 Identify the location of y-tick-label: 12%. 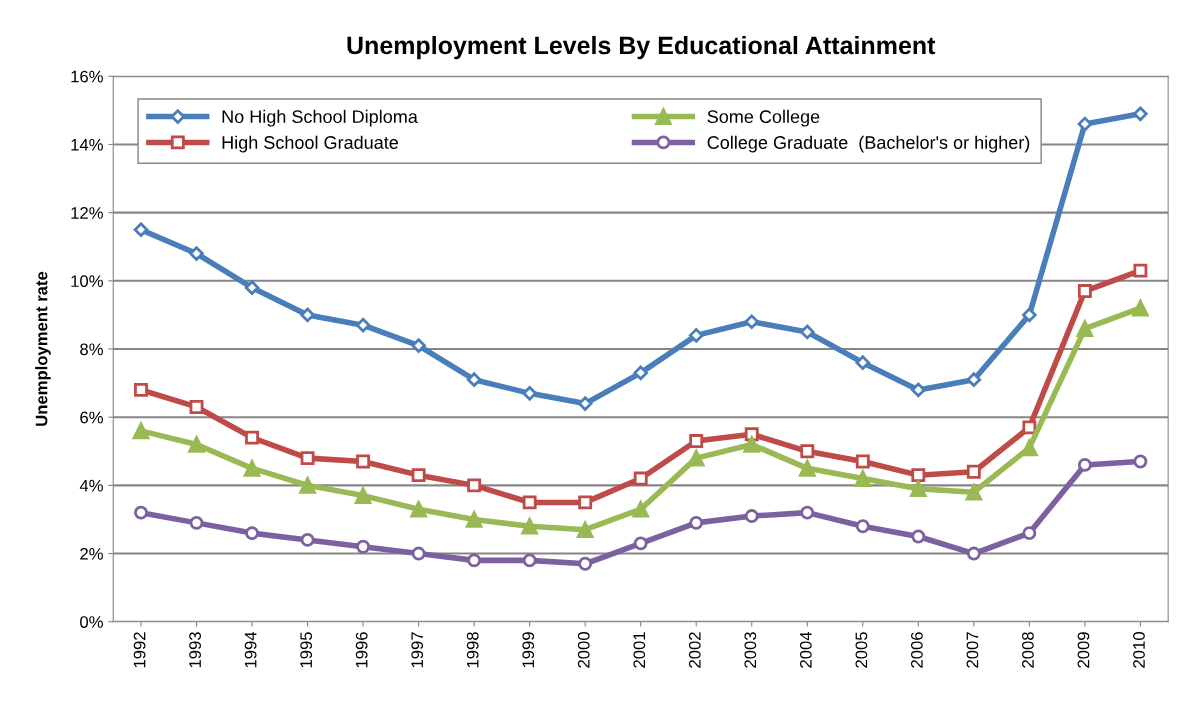
(87, 213).